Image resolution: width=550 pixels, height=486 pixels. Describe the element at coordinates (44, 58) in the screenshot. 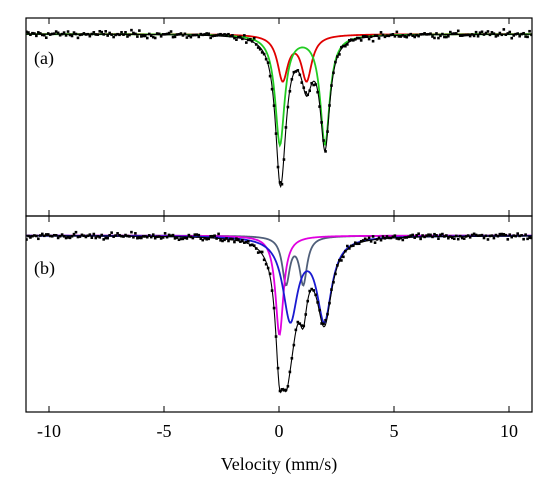

I see `panel-a-label: (a)` at that location.